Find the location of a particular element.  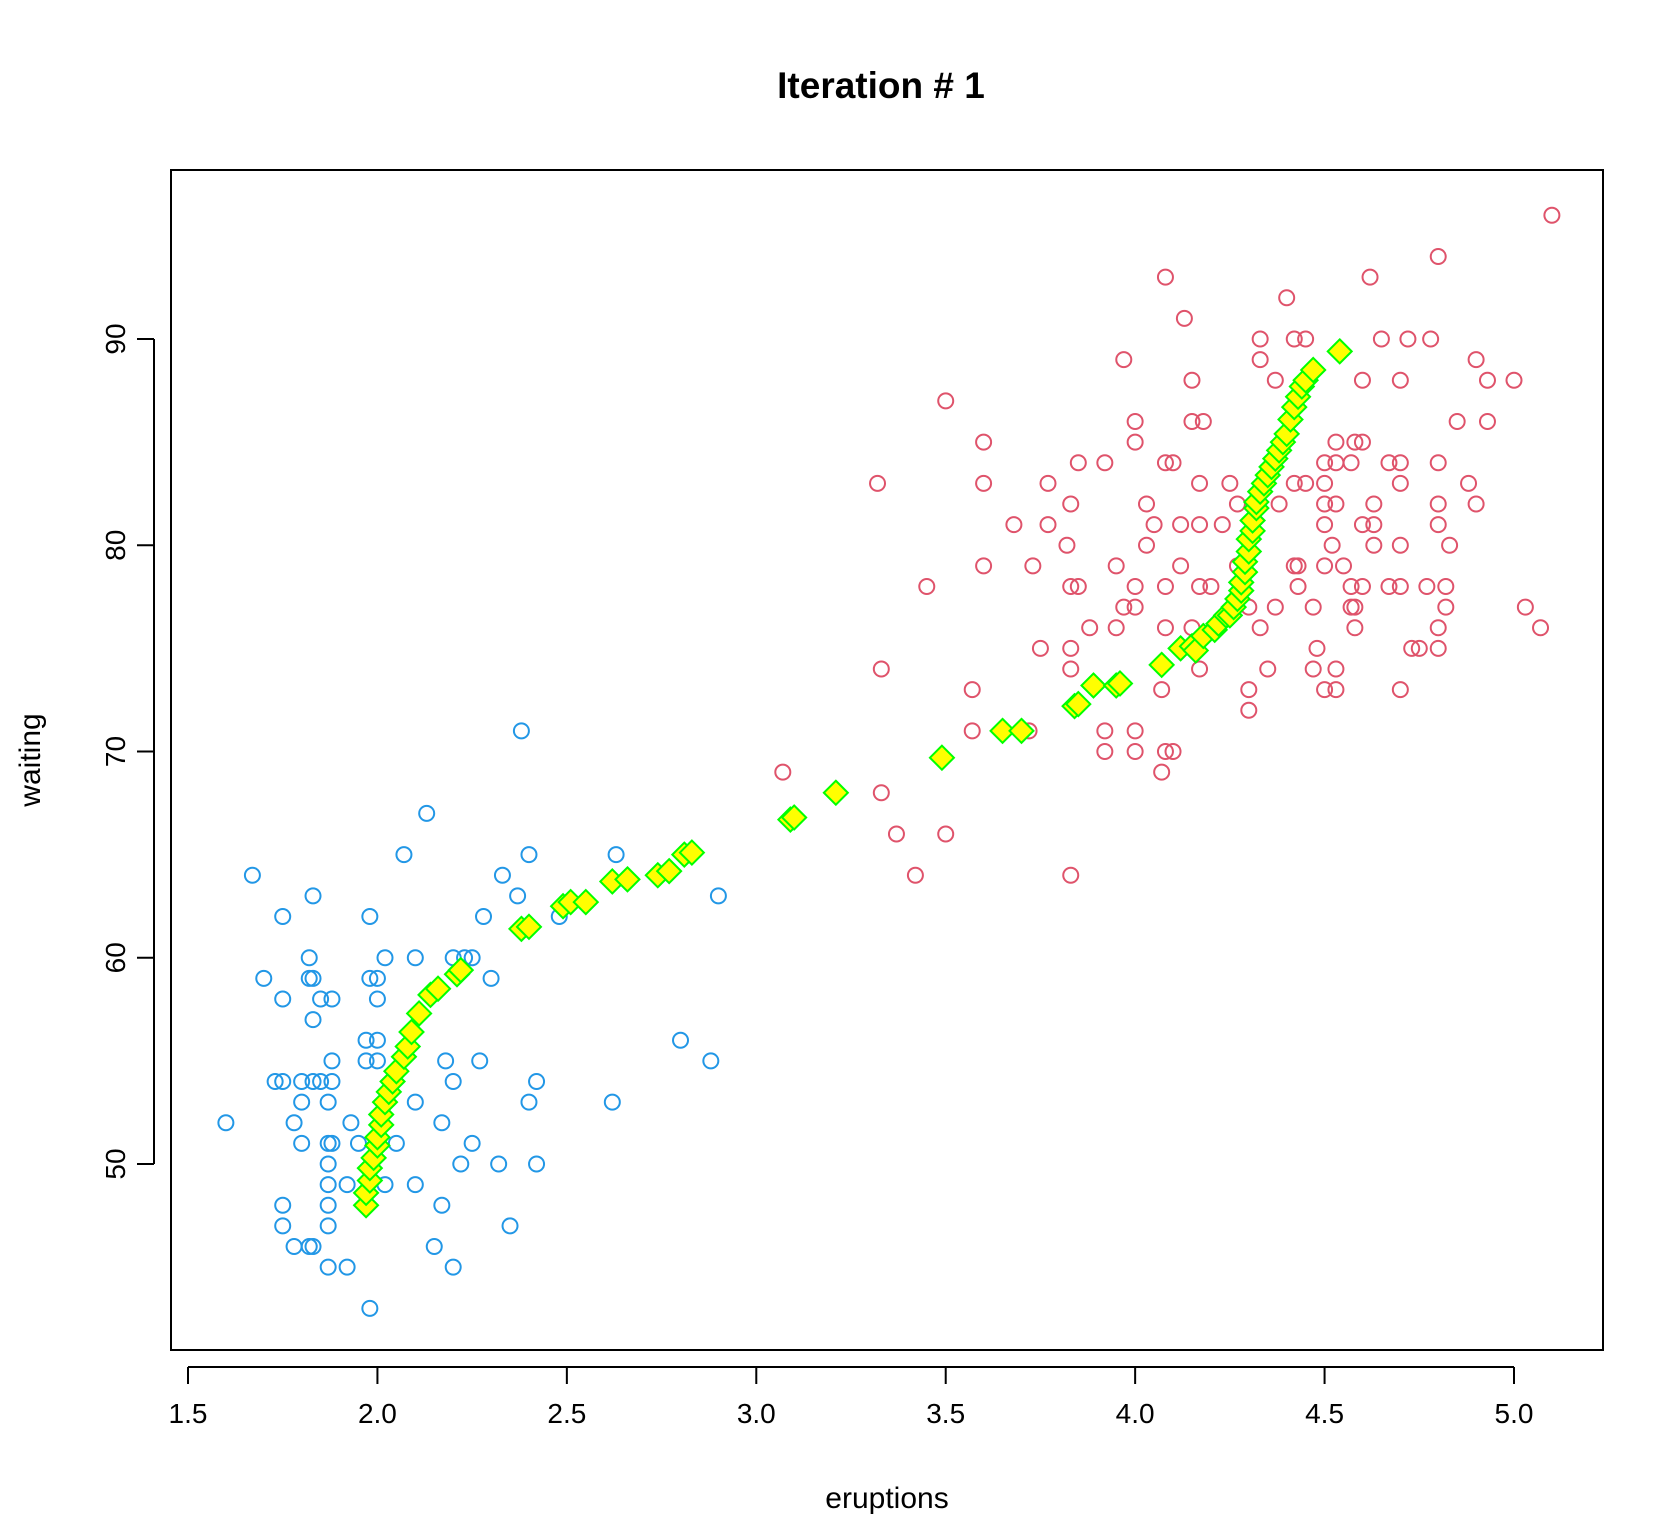

x-tick-label: 4.5 is located at coordinates (1324, 1413).